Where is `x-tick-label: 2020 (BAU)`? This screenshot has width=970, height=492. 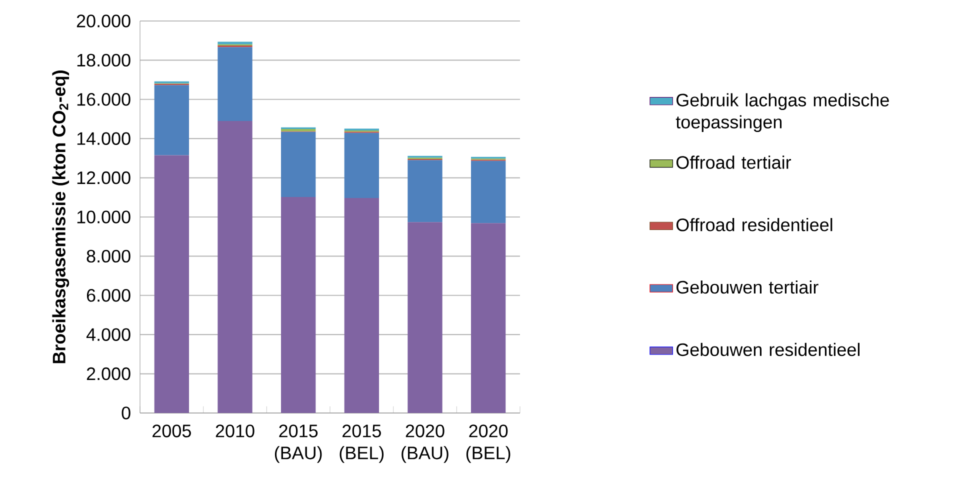
x-tick-label: 2020 (BAU) is located at coordinates (425, 443).